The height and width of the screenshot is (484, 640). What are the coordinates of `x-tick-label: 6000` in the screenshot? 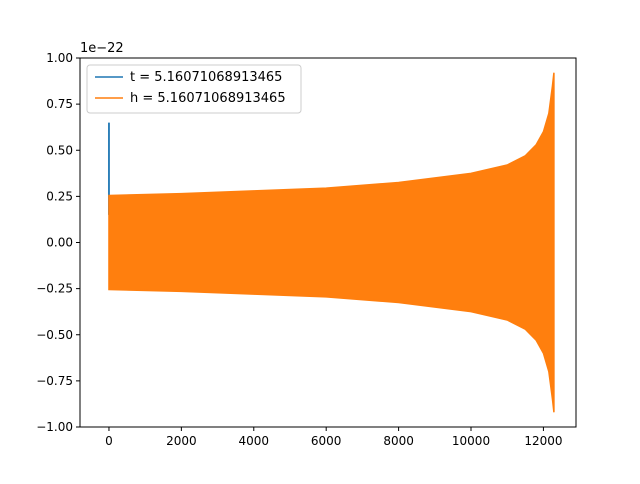 It's located at (326, 441).